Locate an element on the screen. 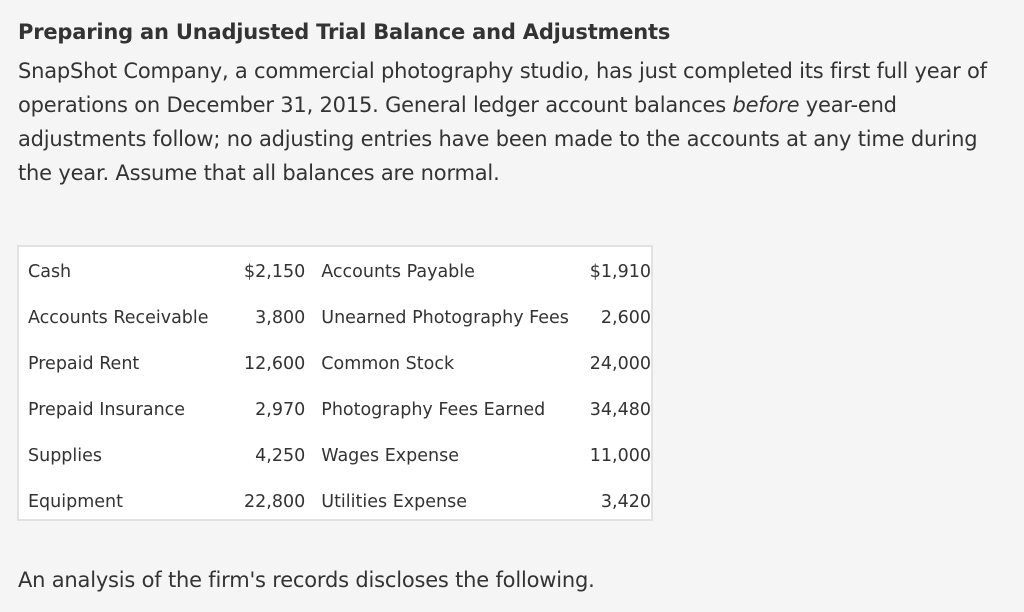 The image size is (1024, 612). account-amount: 4,250 is located at coordinates (280, 456).